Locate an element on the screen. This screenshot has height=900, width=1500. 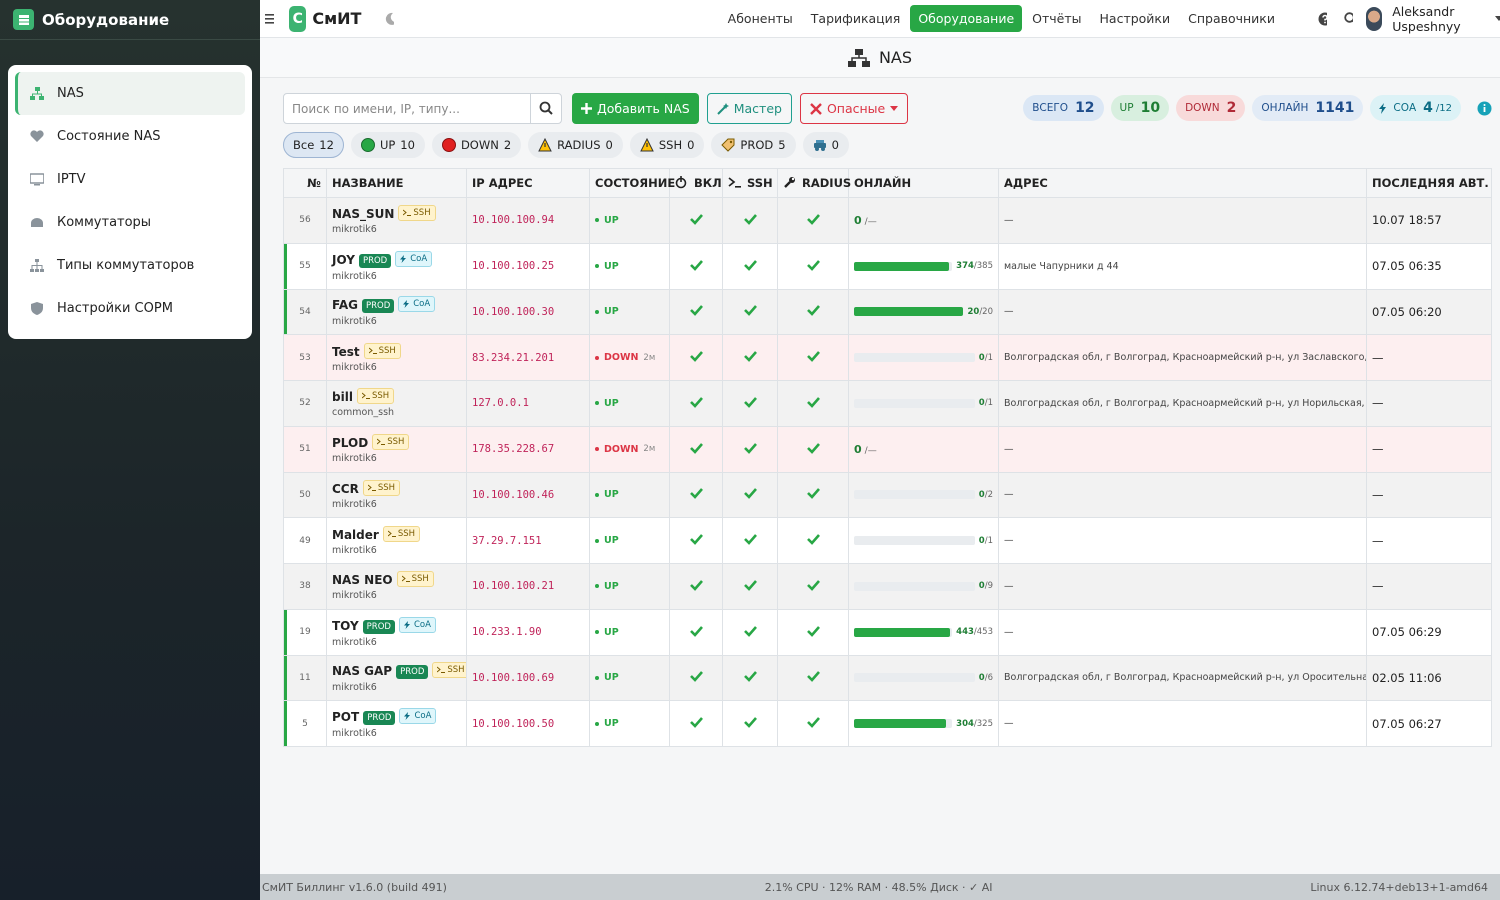
danger-button: Опасные is located at coordinates (854, 108).